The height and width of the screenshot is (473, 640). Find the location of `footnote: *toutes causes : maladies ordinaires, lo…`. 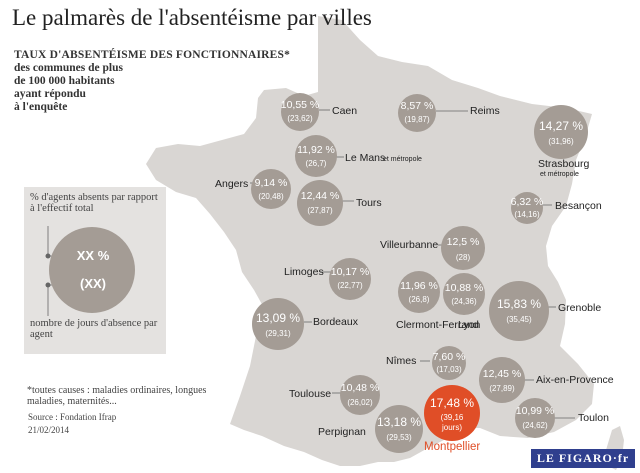

footnote: *toutes causes : maladies ordinaires, lo… is located at coordinates (117, 396).